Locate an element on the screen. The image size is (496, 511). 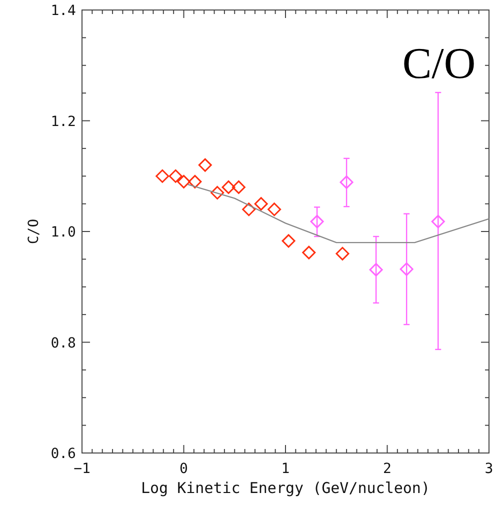
x-tick-label: 0 is located at coordinates (184, 469).